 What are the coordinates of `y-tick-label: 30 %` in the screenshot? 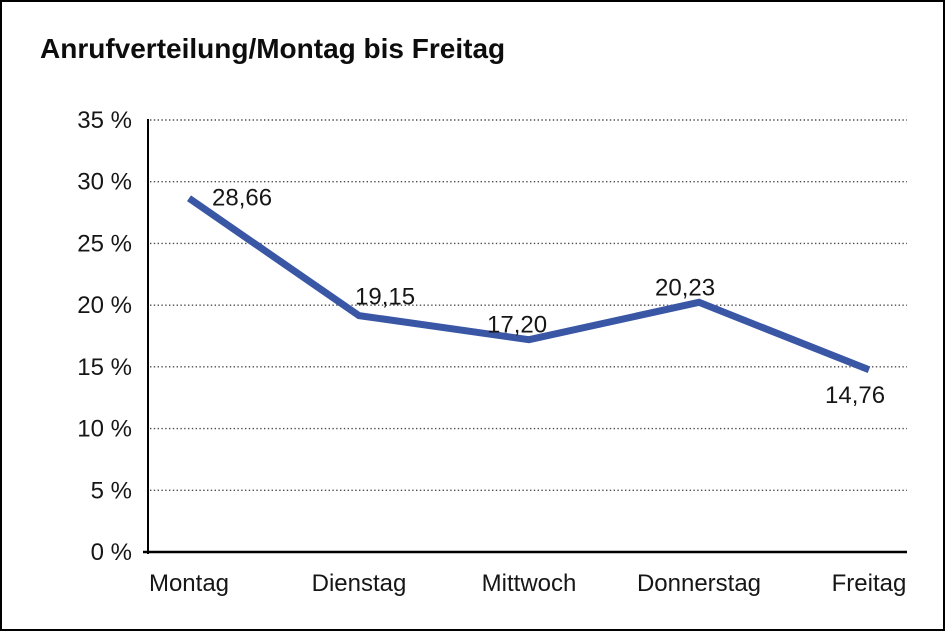 It's located at (104, 182).